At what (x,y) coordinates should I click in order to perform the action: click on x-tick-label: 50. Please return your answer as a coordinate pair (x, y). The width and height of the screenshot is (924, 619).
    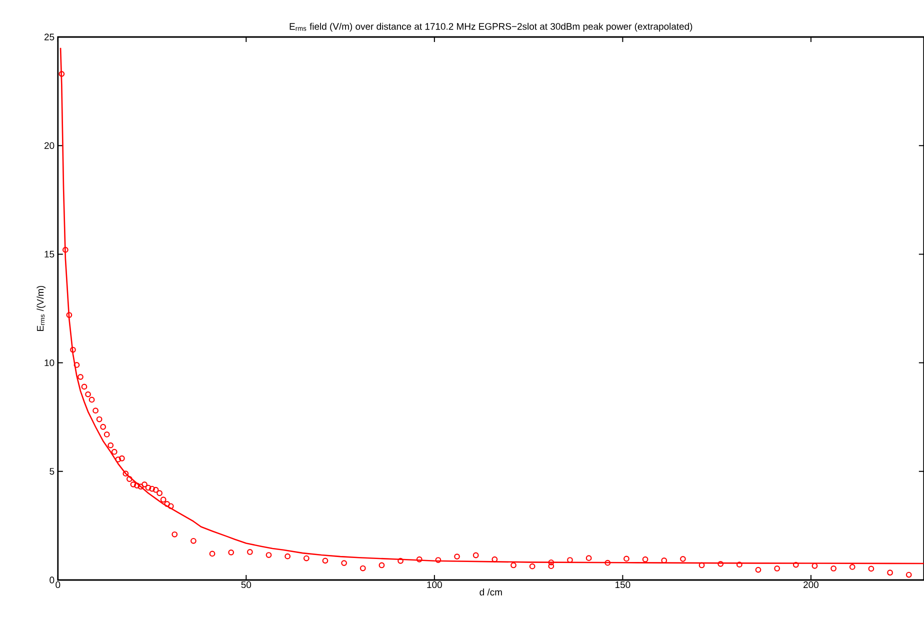
    Looking at the image, I should click on (246, 584).